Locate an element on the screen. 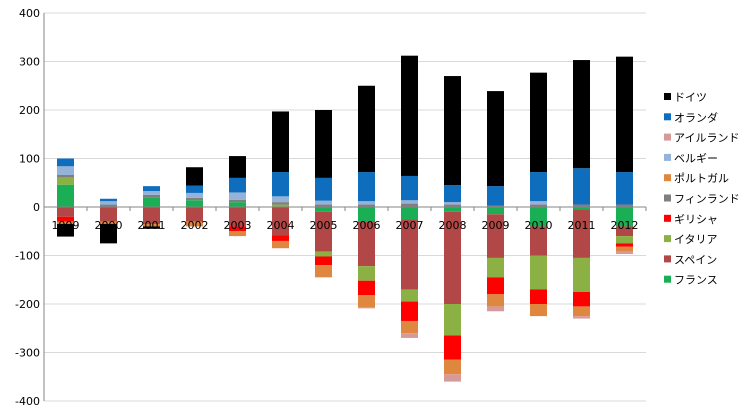 Image resolution: width=746 pixels, height=420 pixels. x-tick-label: 2000 is located at coordinates (109, 225).